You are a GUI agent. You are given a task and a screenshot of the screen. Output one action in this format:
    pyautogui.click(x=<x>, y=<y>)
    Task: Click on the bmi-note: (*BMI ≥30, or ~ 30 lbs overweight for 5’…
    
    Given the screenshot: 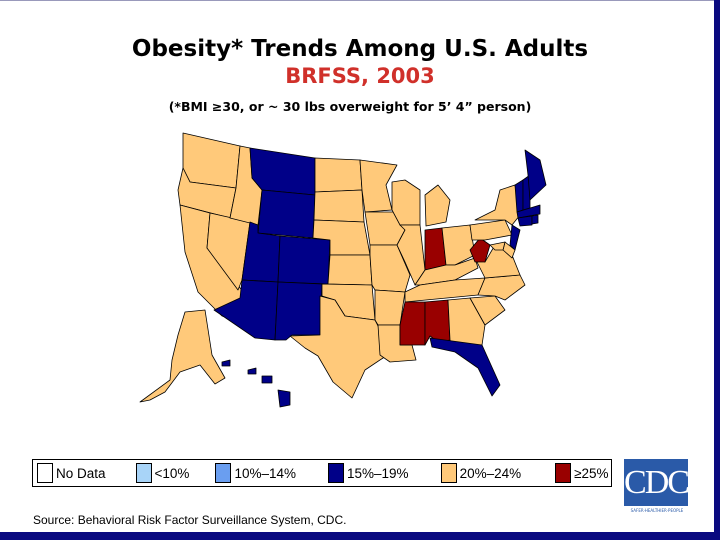 What is the action you would take?
    pyautogui.click(x=350, y=106)
    